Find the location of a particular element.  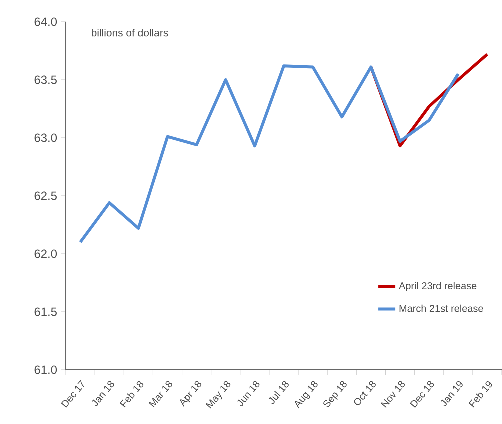

x-tick-label: Dec 17 is located at coordinates (72, 394).